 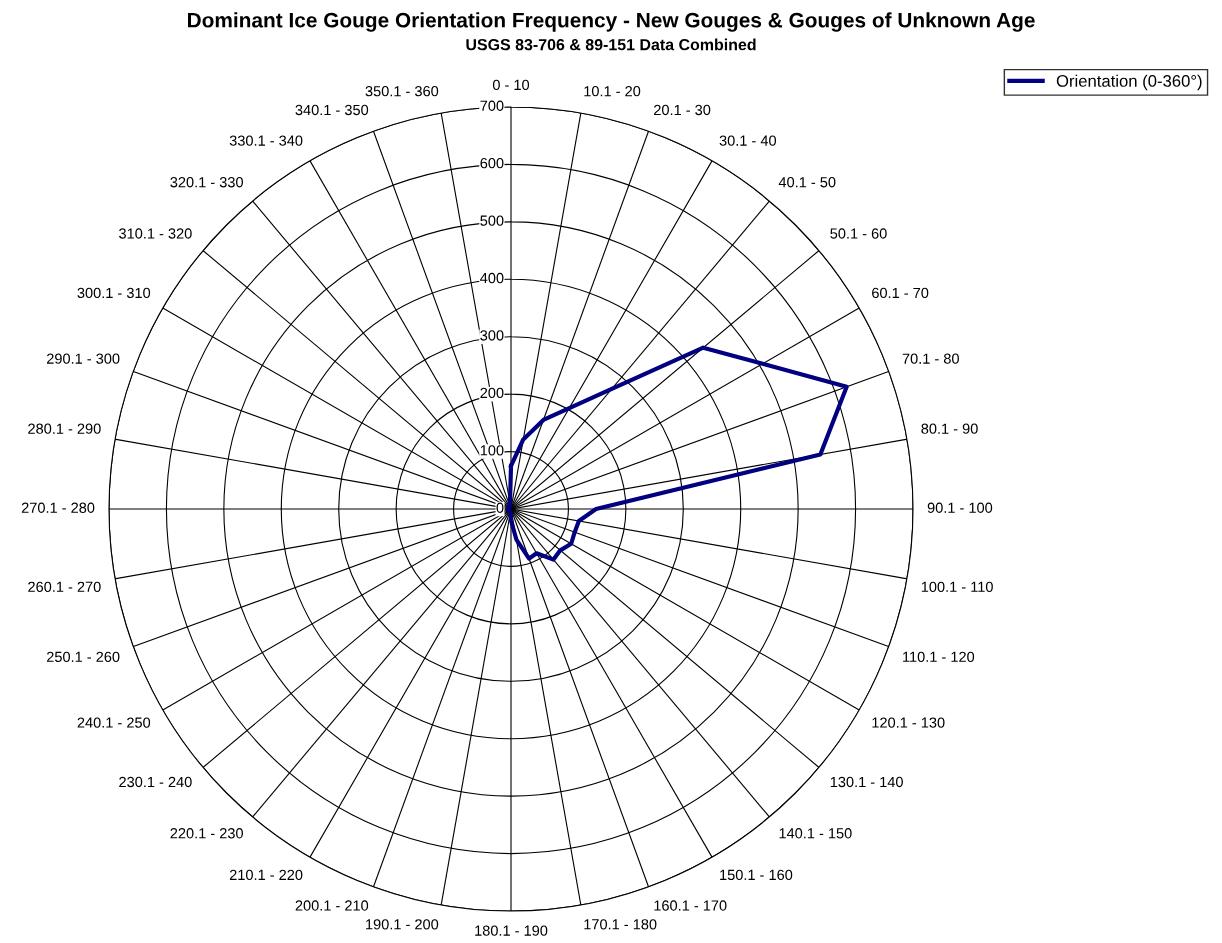 What do you see at coordinates (612, 91) in the screenshot?
I see `spoke-label: 10.1 - 20` at bounding box center [612, 91].